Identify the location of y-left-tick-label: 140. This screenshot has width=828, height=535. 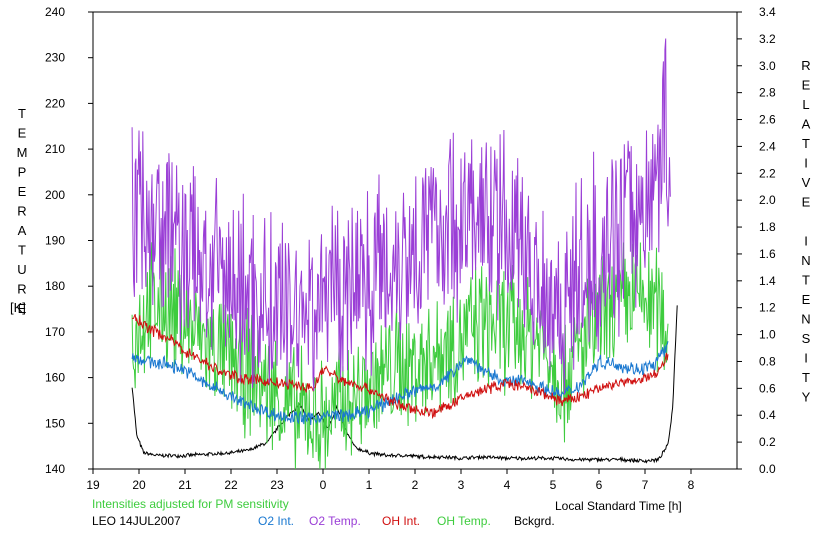
(55, 469).